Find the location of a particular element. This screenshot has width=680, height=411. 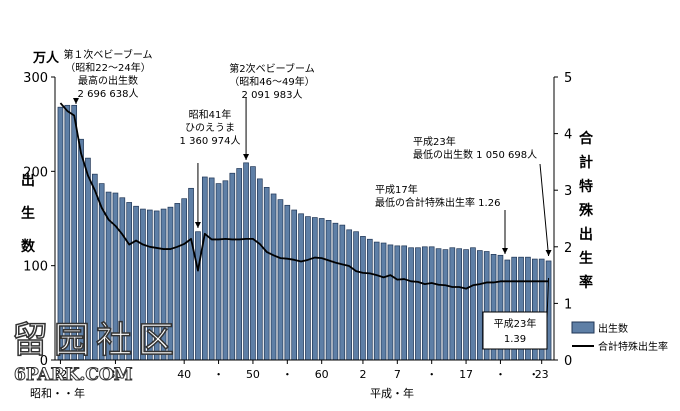

legend-bar-swatch is located at coordinates (583, 327).